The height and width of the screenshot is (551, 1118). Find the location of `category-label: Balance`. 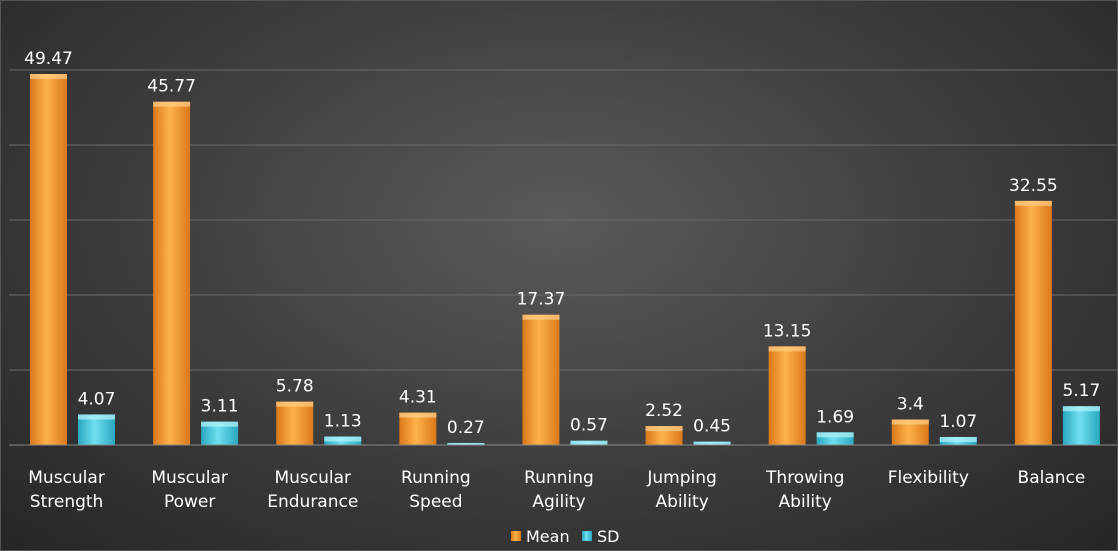

category-label: Balance is located at coordinates (1052, 478).